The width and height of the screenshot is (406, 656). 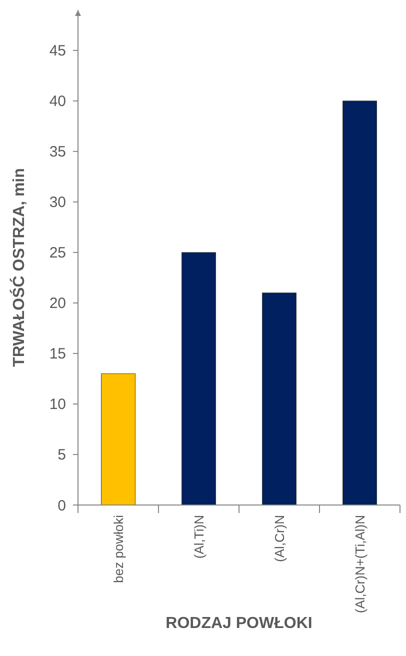 I want to click on y-tick-label: 5, so click(x=62, y=455).